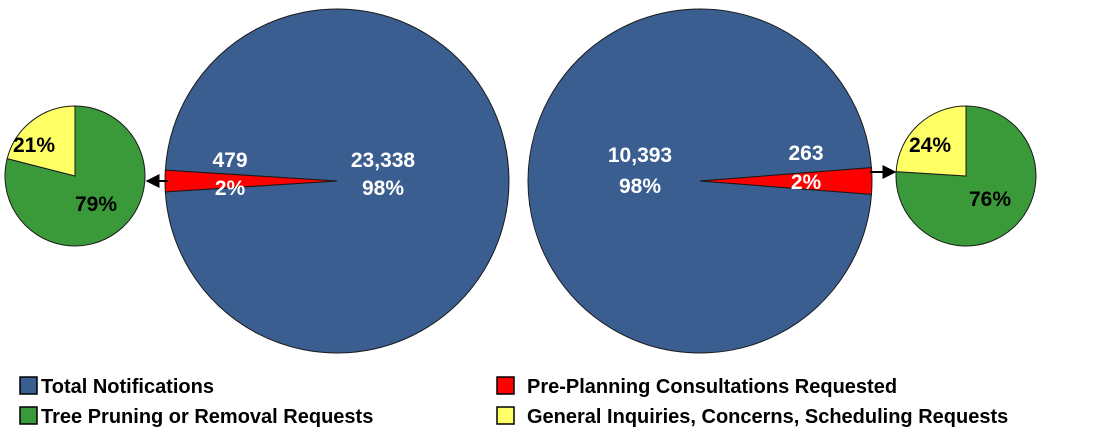 The width and height of the screenshot is (1108, 446). What do you see at coordinates (930, 145) in the screenshot?
I see `percent-label: 24%` at bounding box center [930, 145].